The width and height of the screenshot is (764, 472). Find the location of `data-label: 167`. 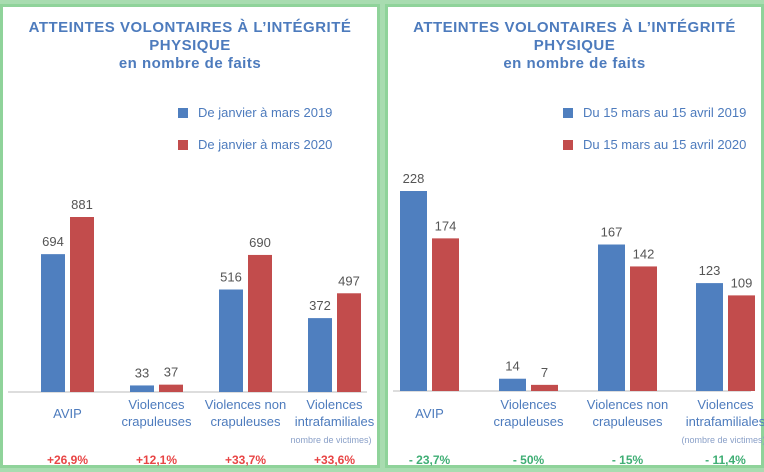

data-label: 167 is located at coordinates (612, 232).